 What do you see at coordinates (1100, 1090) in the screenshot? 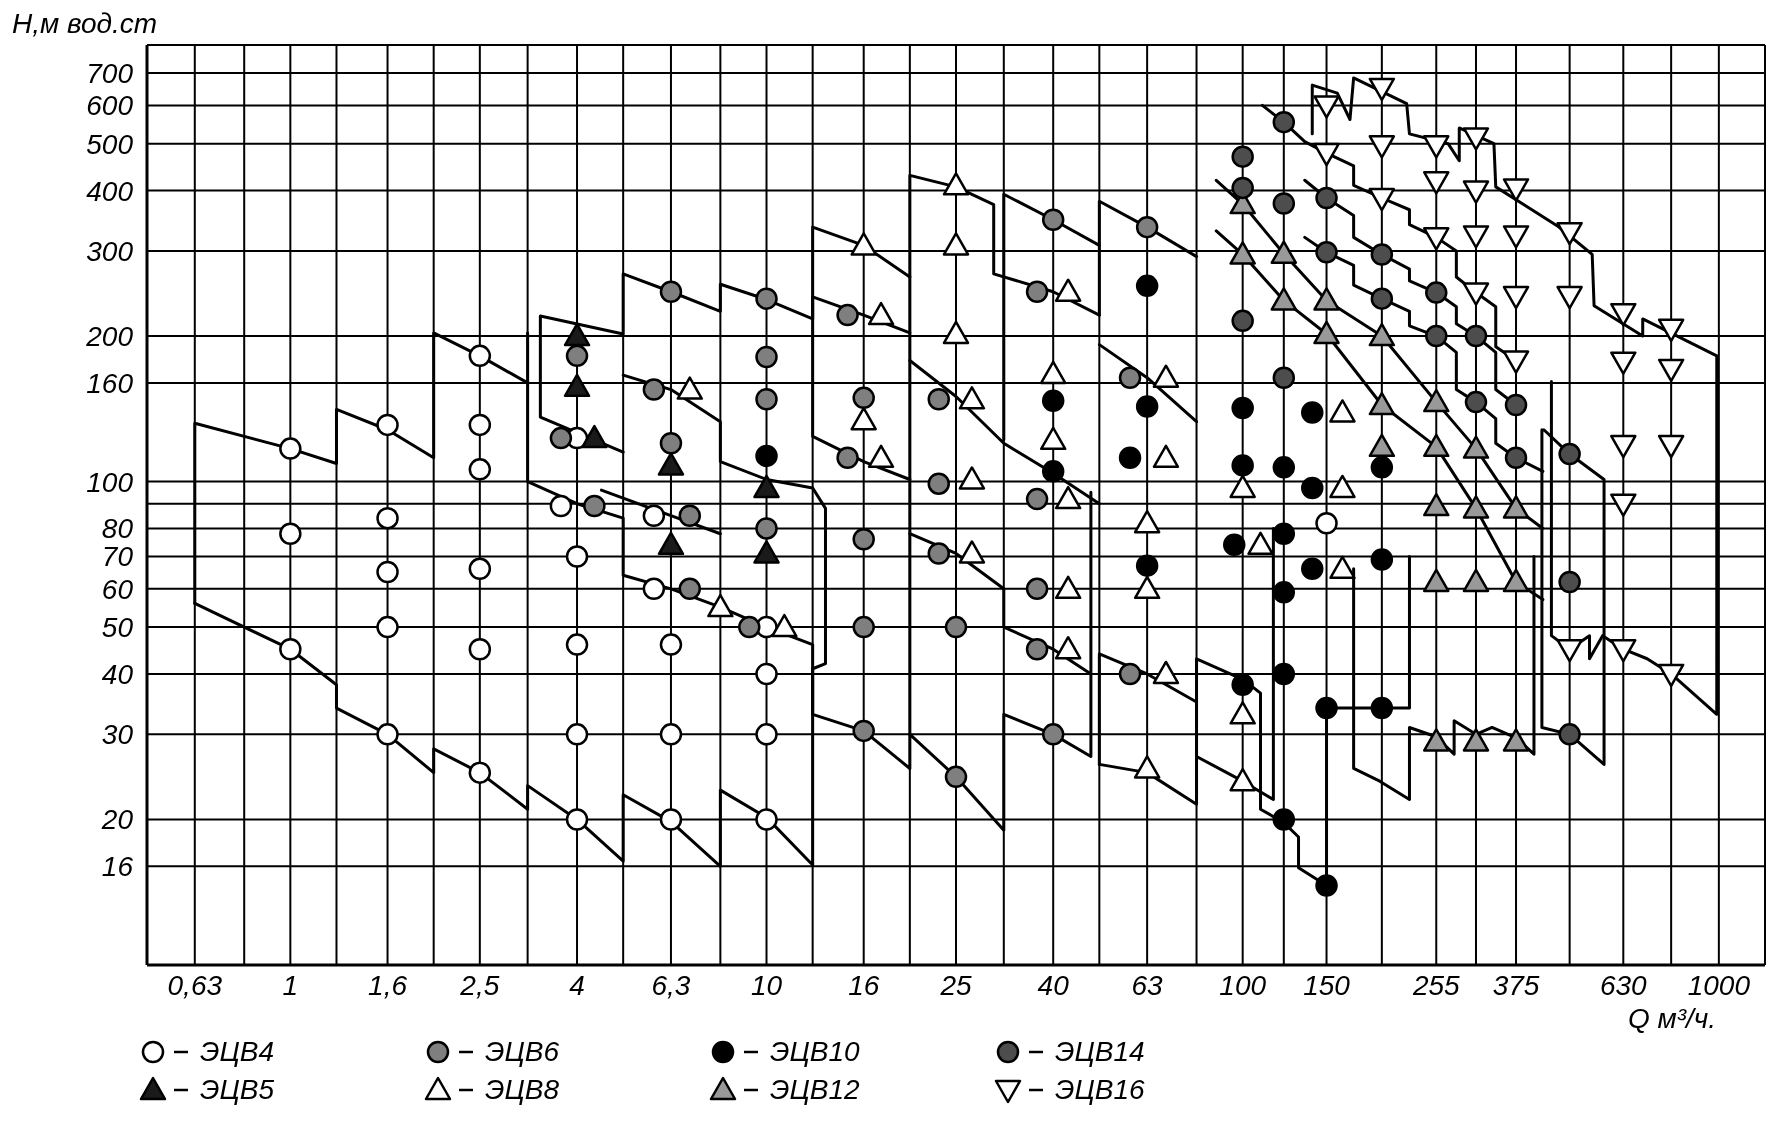
I see `legend-label: ЭЦВ16` at bounding box center [1100, 1090].